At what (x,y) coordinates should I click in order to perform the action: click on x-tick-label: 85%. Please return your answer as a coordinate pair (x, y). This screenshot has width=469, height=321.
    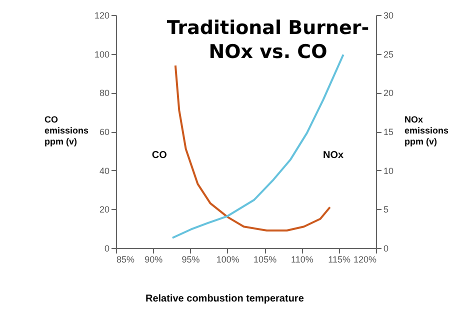
    Looking at the image, I should click on (125, 259).